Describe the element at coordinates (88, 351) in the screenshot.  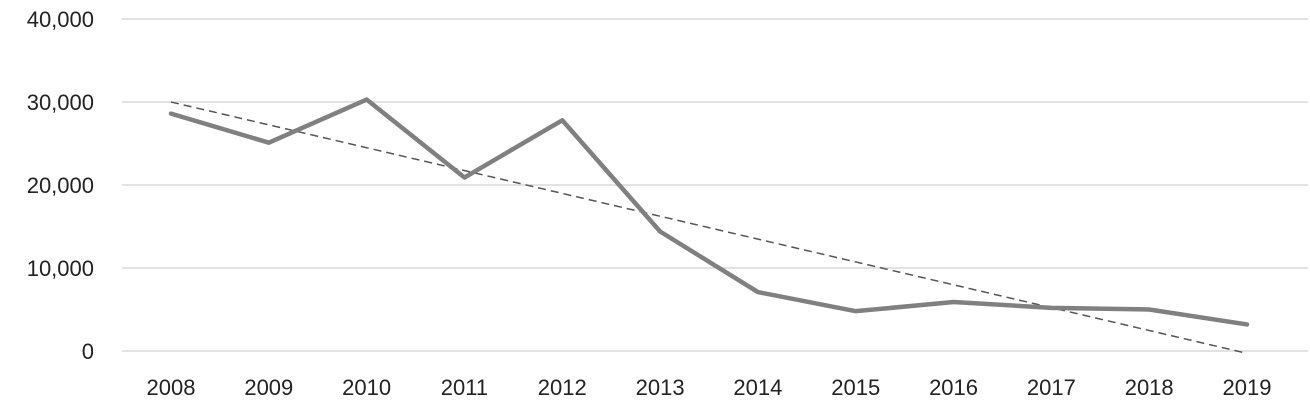
I see `y-tick-label: 0` at that location.